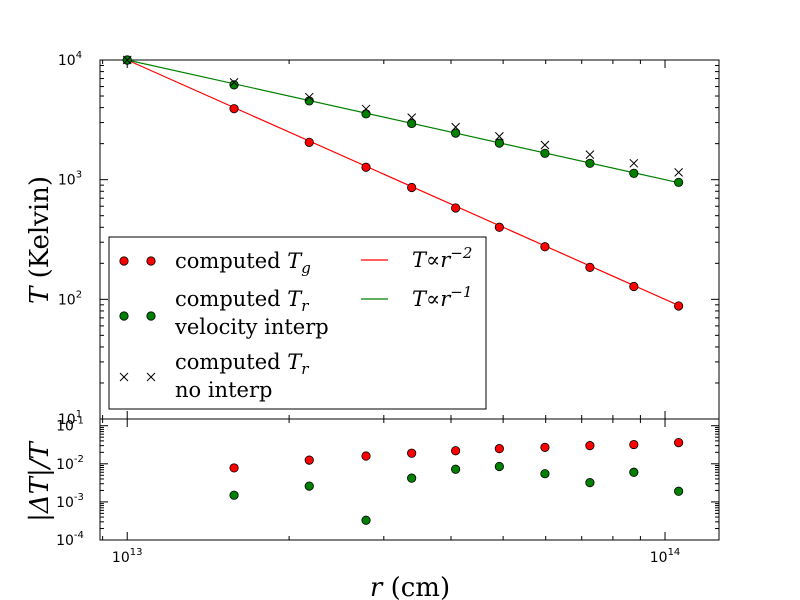  I want to click on legend-label-r-2: T∝r−2, so click(442, 258).